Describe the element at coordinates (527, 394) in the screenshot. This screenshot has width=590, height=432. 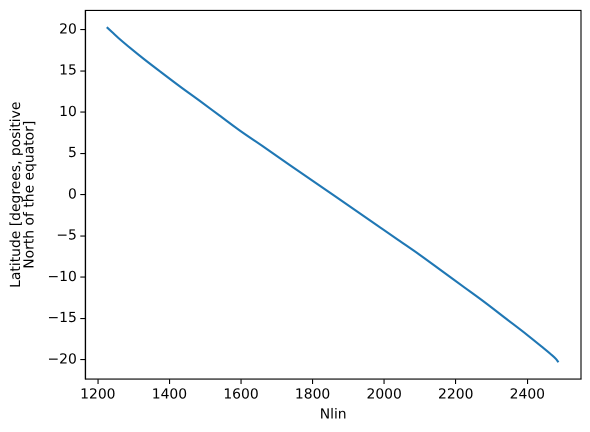
I see `x-tick-label: 2400` at that location.